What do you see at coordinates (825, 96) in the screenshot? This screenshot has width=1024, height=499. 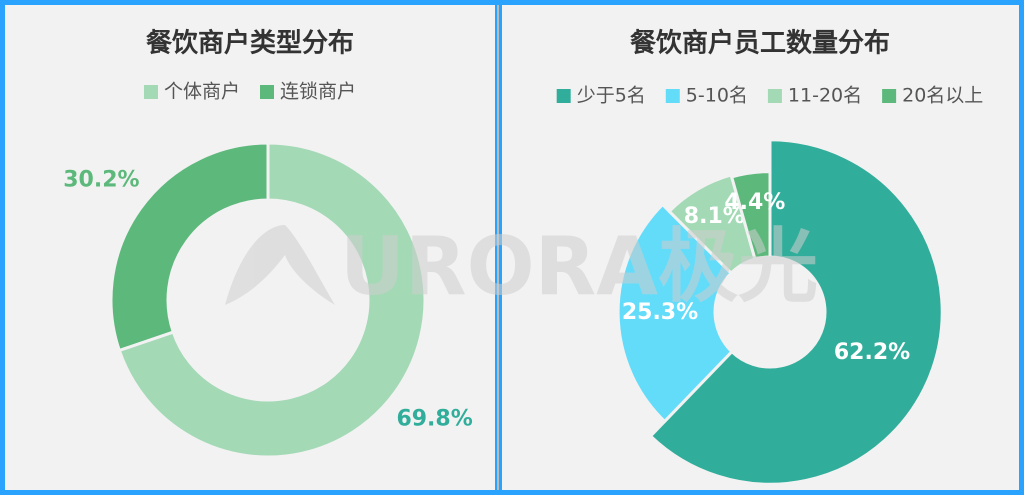 I see `legend-label: 11-20名` at bounding box center [825, 96].